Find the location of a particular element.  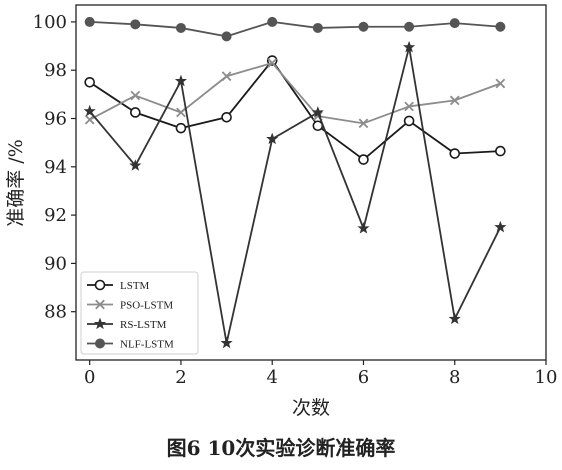

series-line-pso-lstm is located at coordinates (295, 93).